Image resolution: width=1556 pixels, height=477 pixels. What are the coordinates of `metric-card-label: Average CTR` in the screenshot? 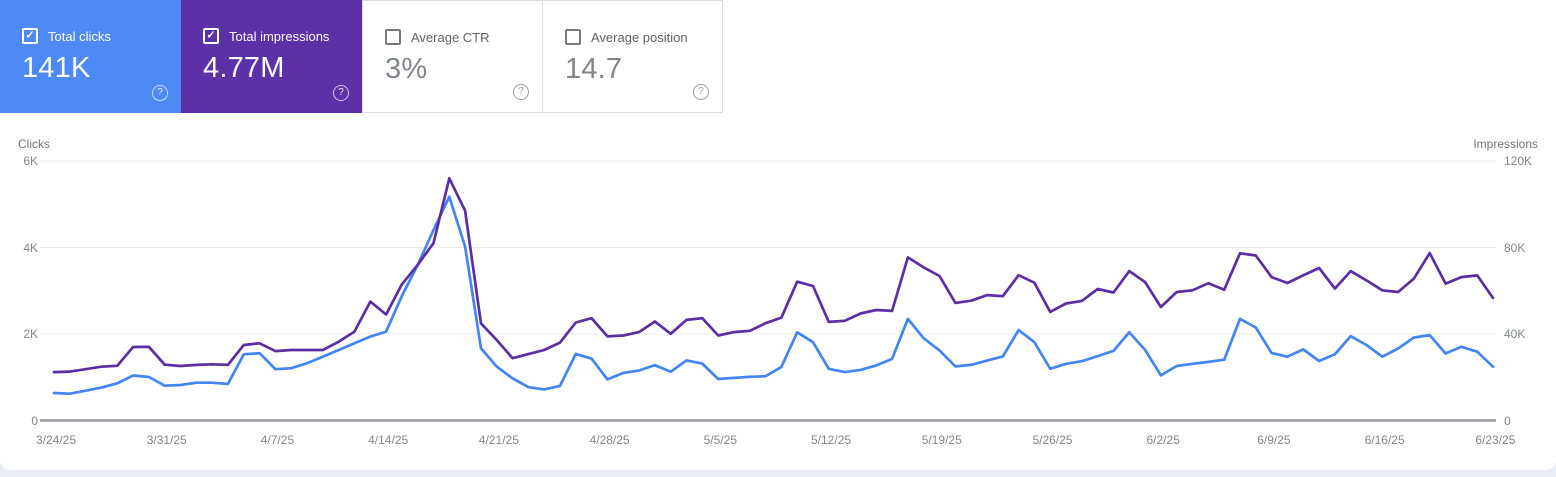 It's located at (450, 37).